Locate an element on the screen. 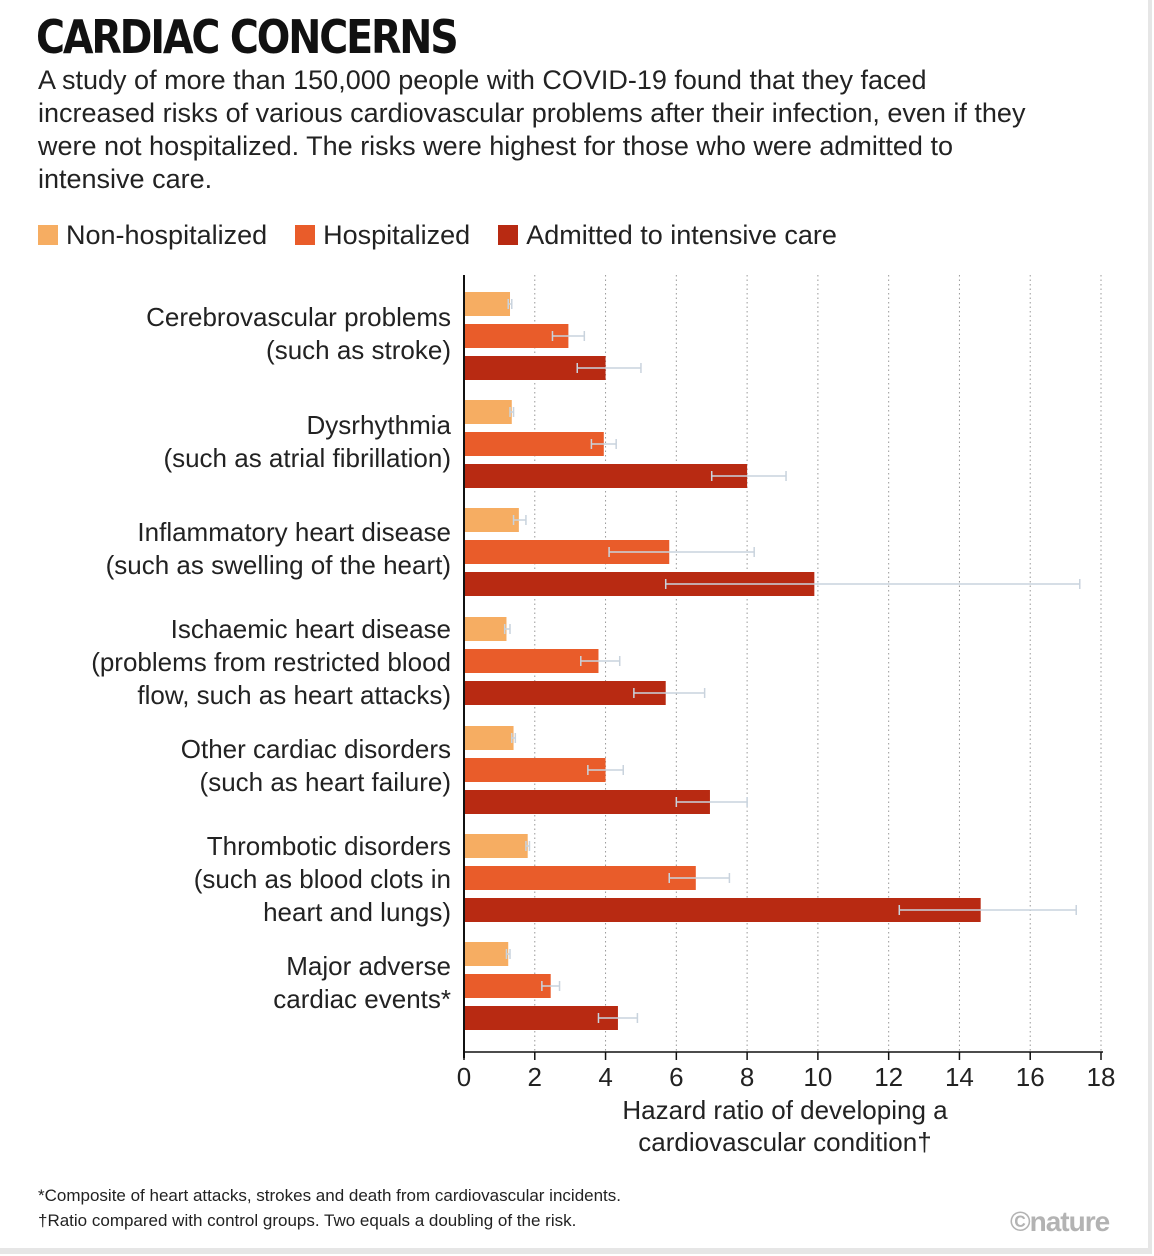  category-label-line: (problems from restricted blood is located at coordinates (271, 662).